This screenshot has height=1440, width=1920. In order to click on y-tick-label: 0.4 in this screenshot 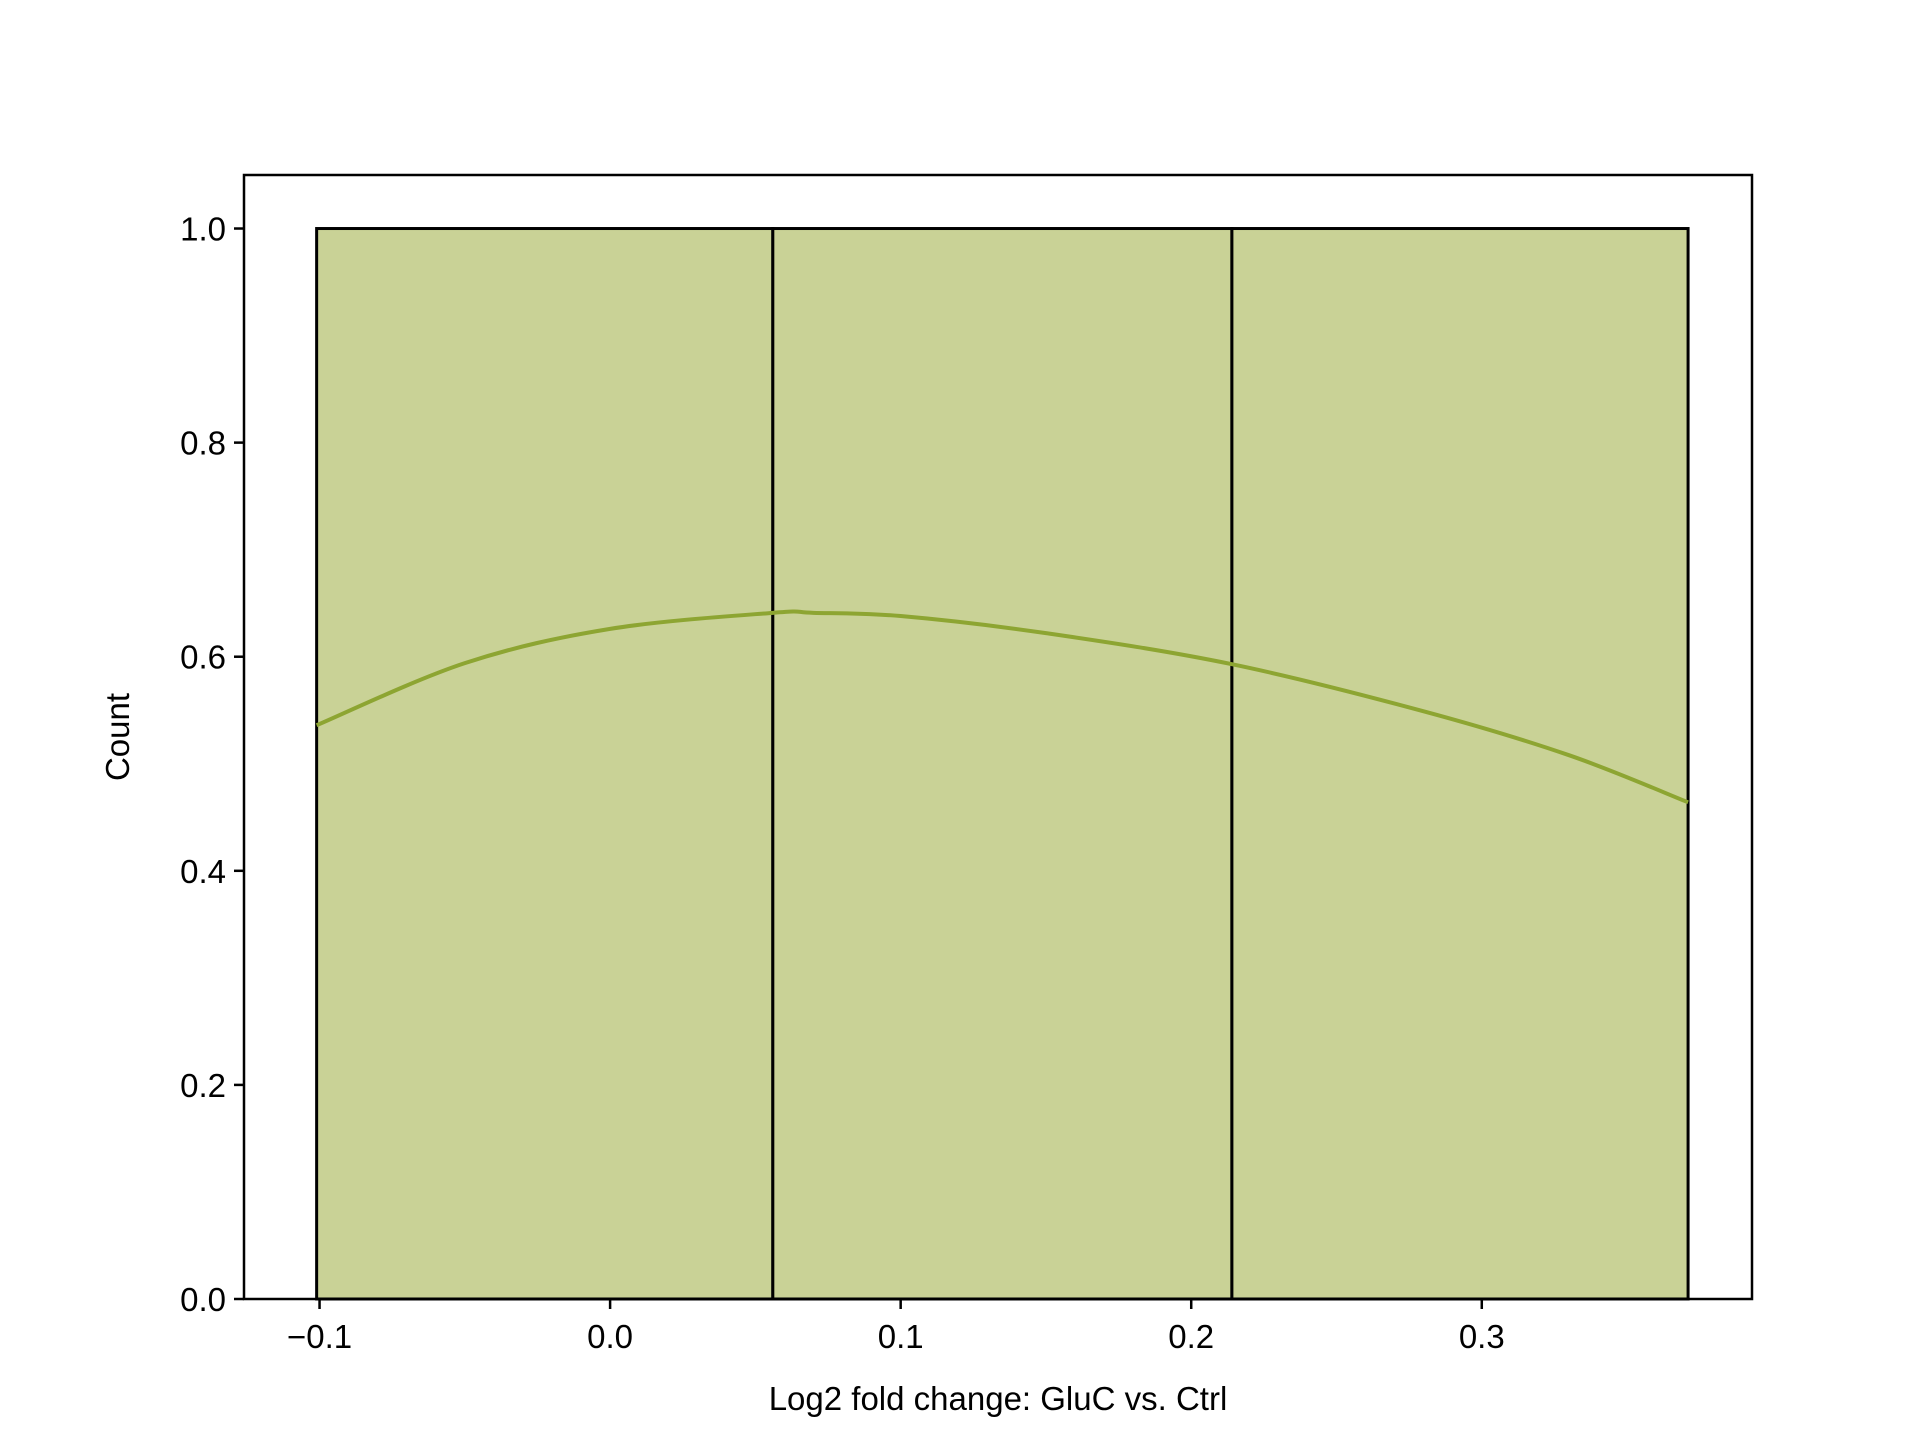, I will do `click(203, 871)`.